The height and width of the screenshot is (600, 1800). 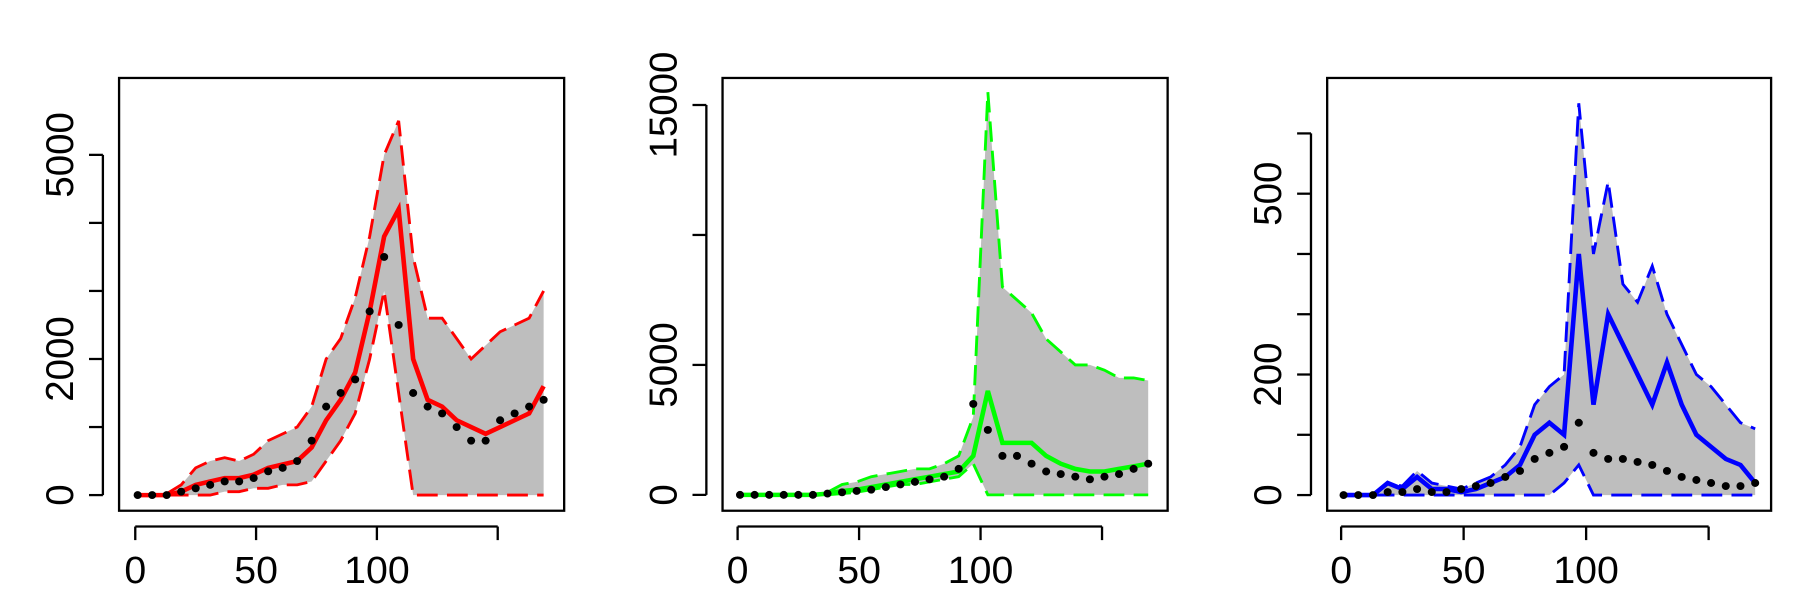 I want to click on interval-band, so click(x=340, y=308).